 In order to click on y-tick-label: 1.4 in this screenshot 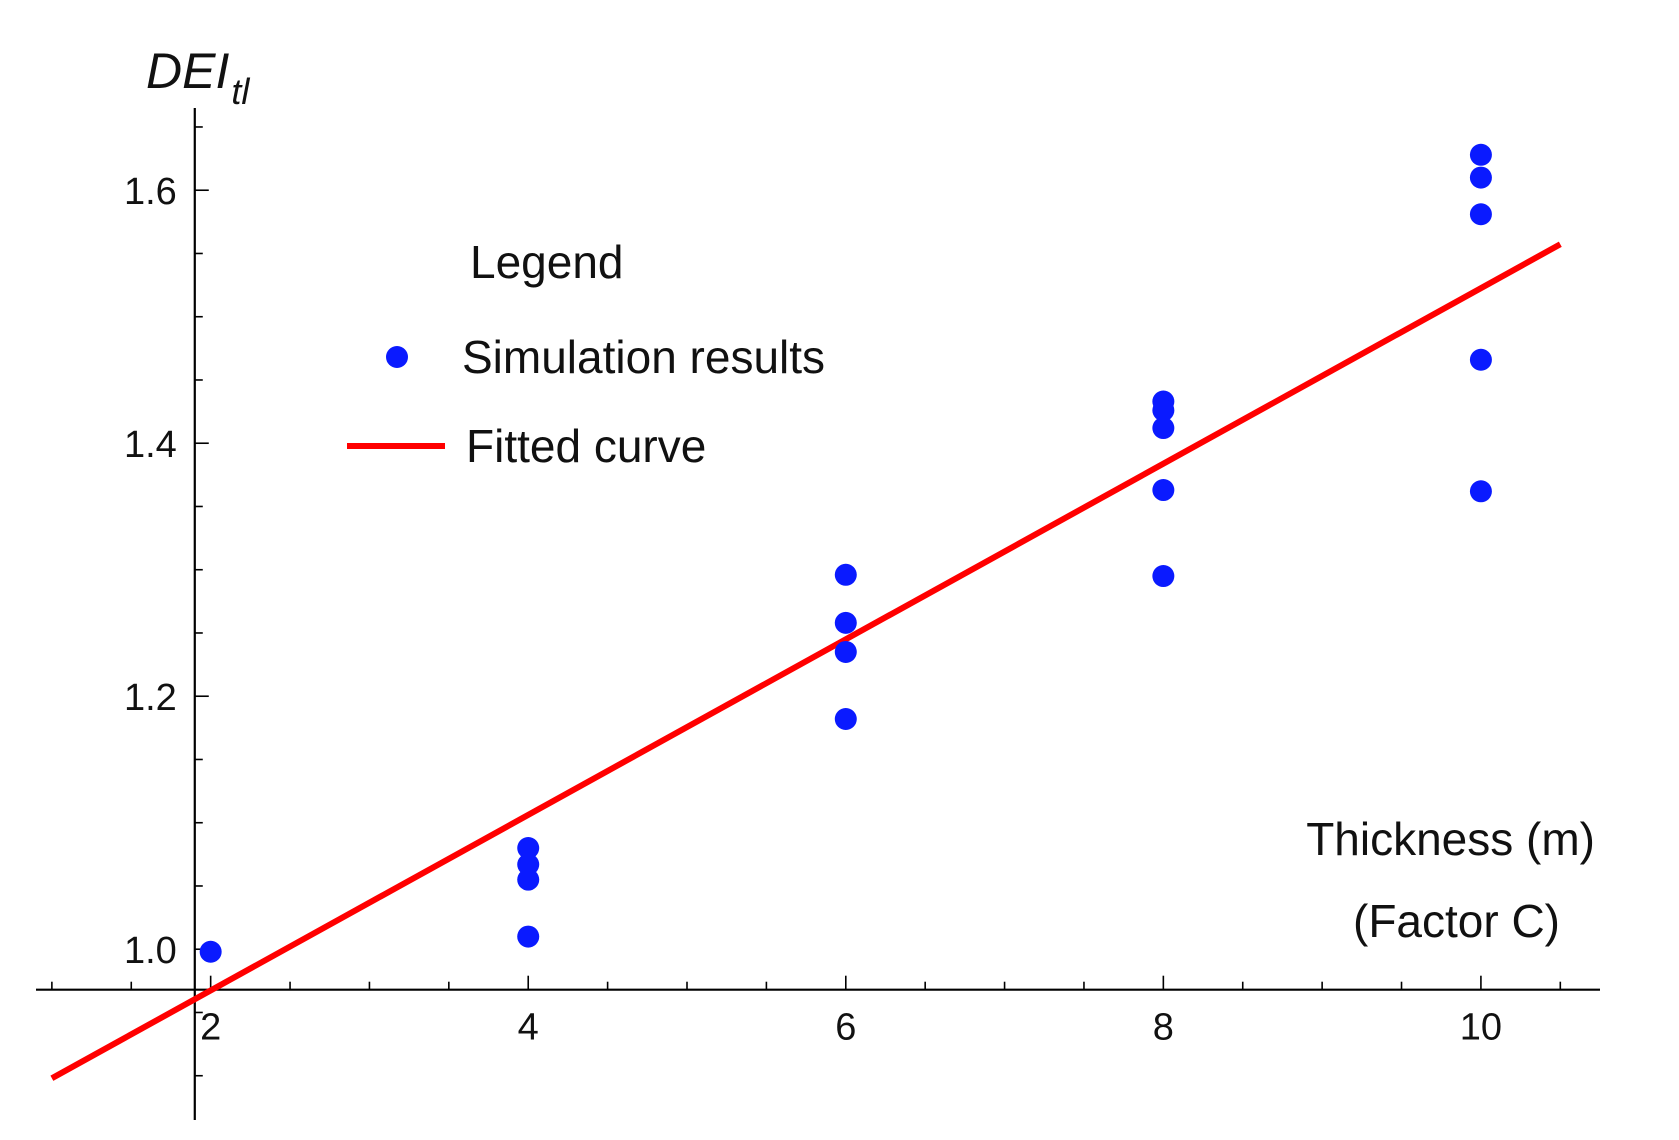, I will do `click(150, 445)`.